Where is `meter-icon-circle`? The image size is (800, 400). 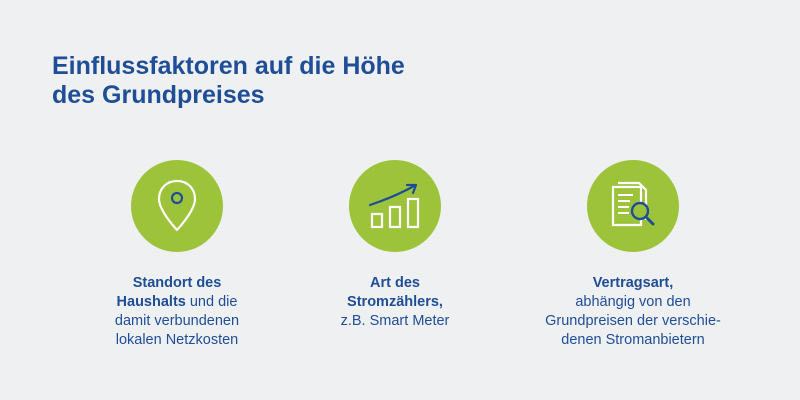 meter-icon-circle is located at coordinates (395, 206).